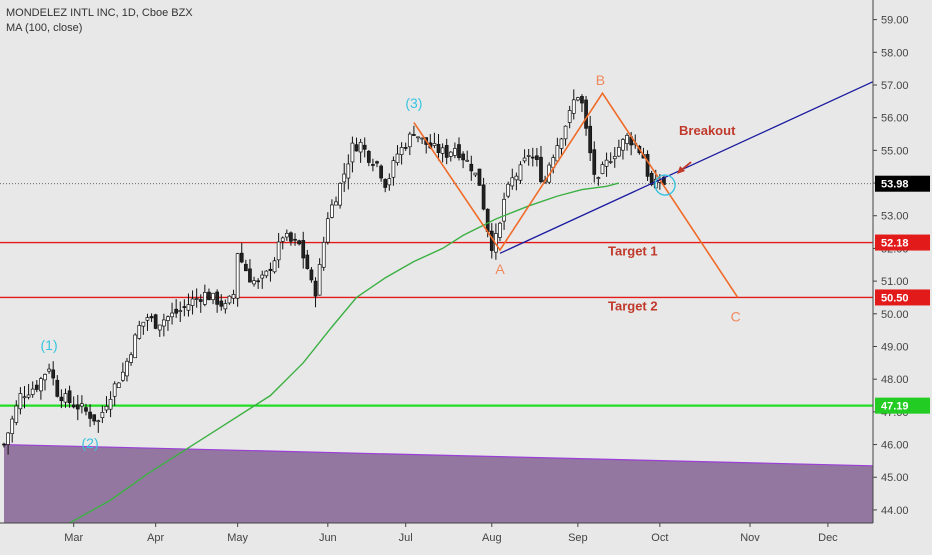 The image size is (932, 555). What do you see at coordinates (492, 538) in the screenshot?
I see `x-tick-label: Aug` at bounding box center [492, 538].